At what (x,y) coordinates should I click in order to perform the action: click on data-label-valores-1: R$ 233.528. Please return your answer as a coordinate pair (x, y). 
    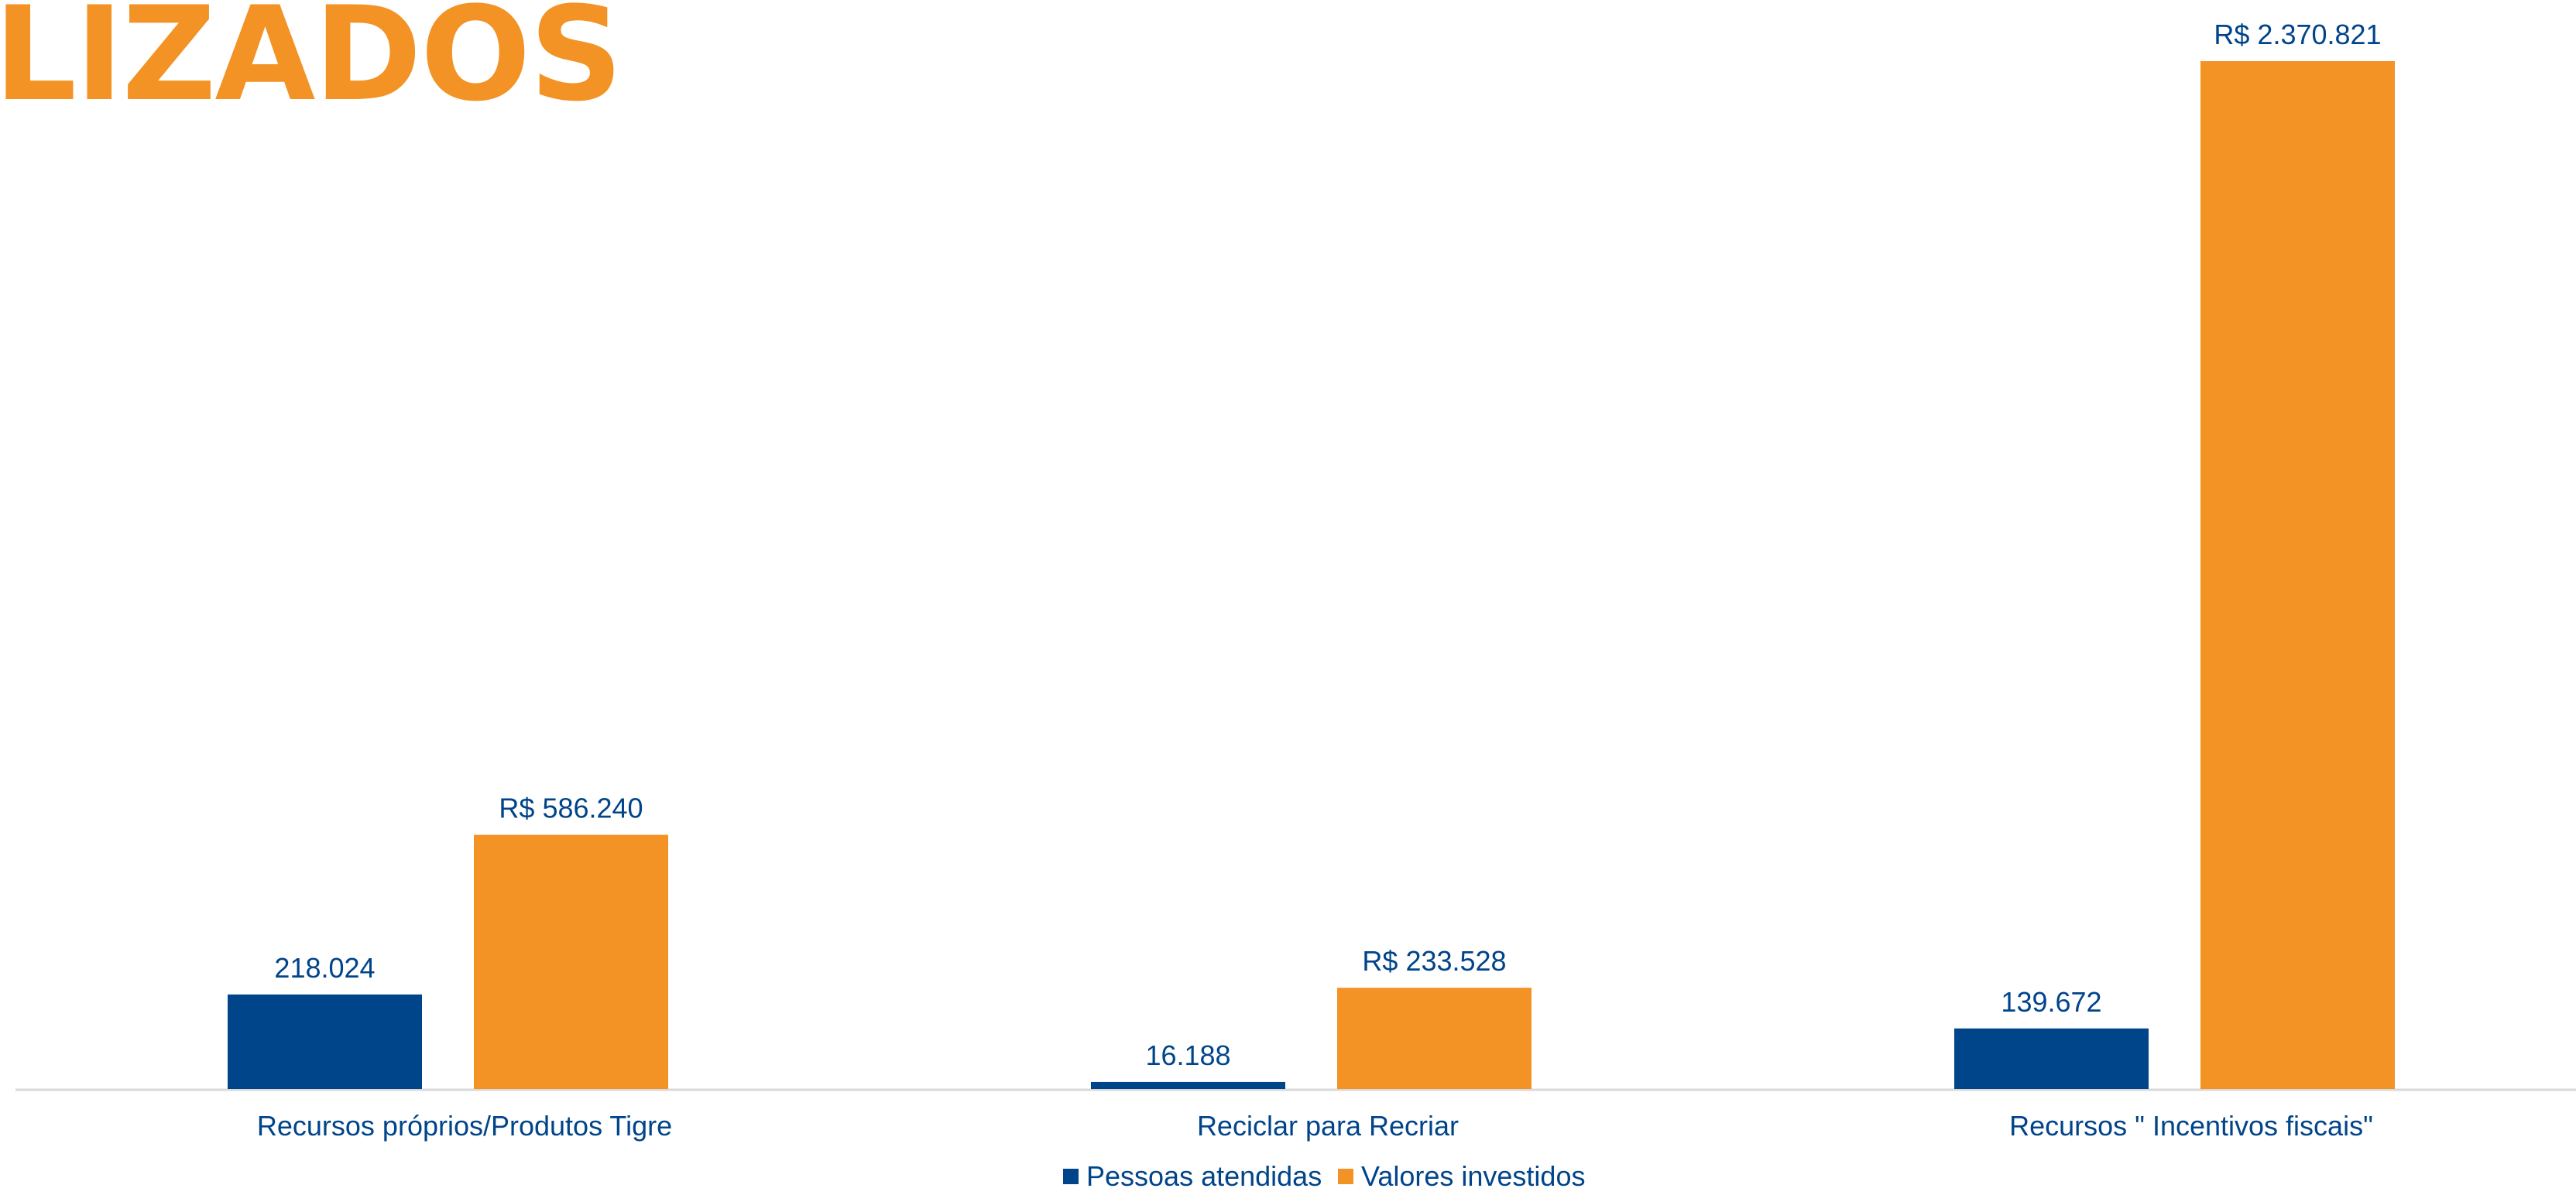
    Looking at the image, I should click on (1434, 961).